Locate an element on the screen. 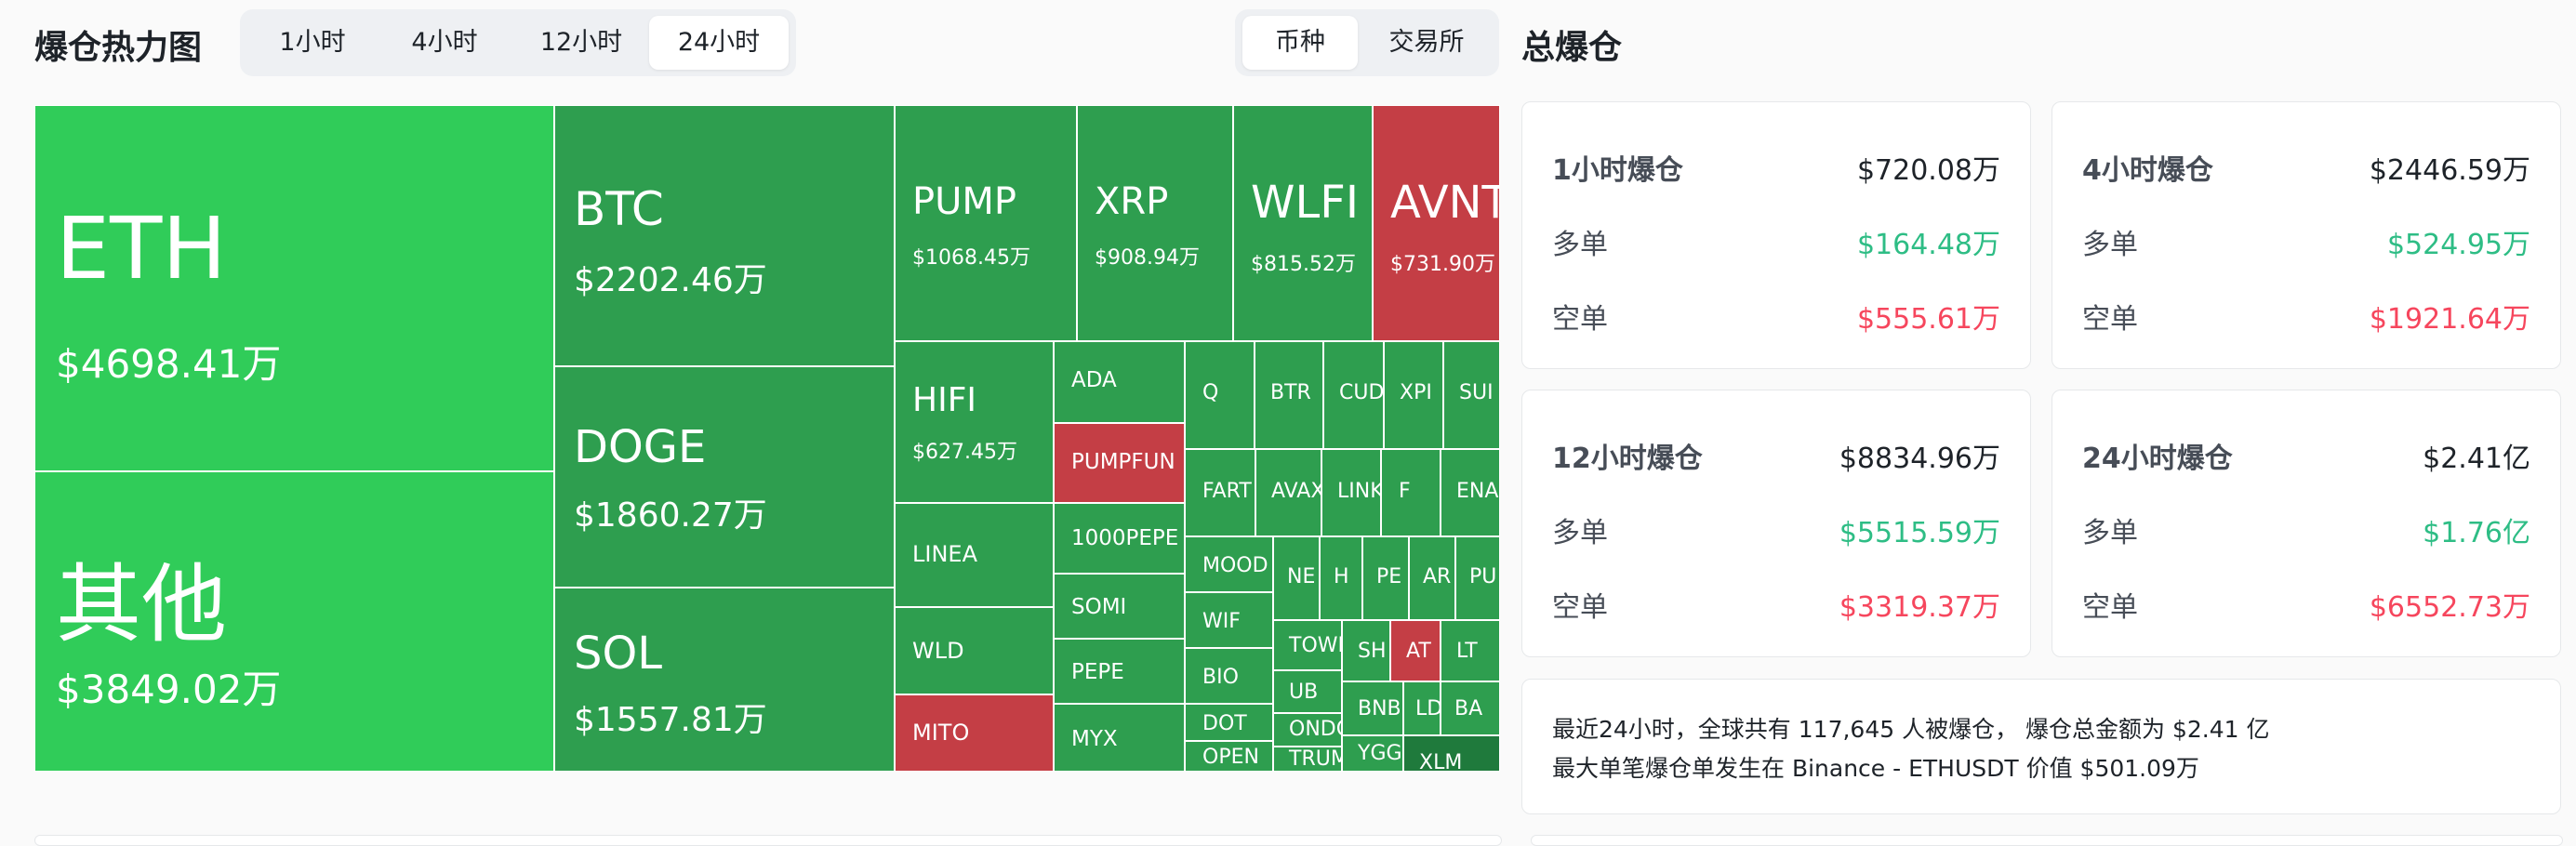 Image resolution: width=2576 pixels, height=846 pixels. summary-line-1: 最近24小时，全球共有 117,645 人被爆仓， 爆仓总金额为 $2.41 亿 is located at coordinates (1911, 730).